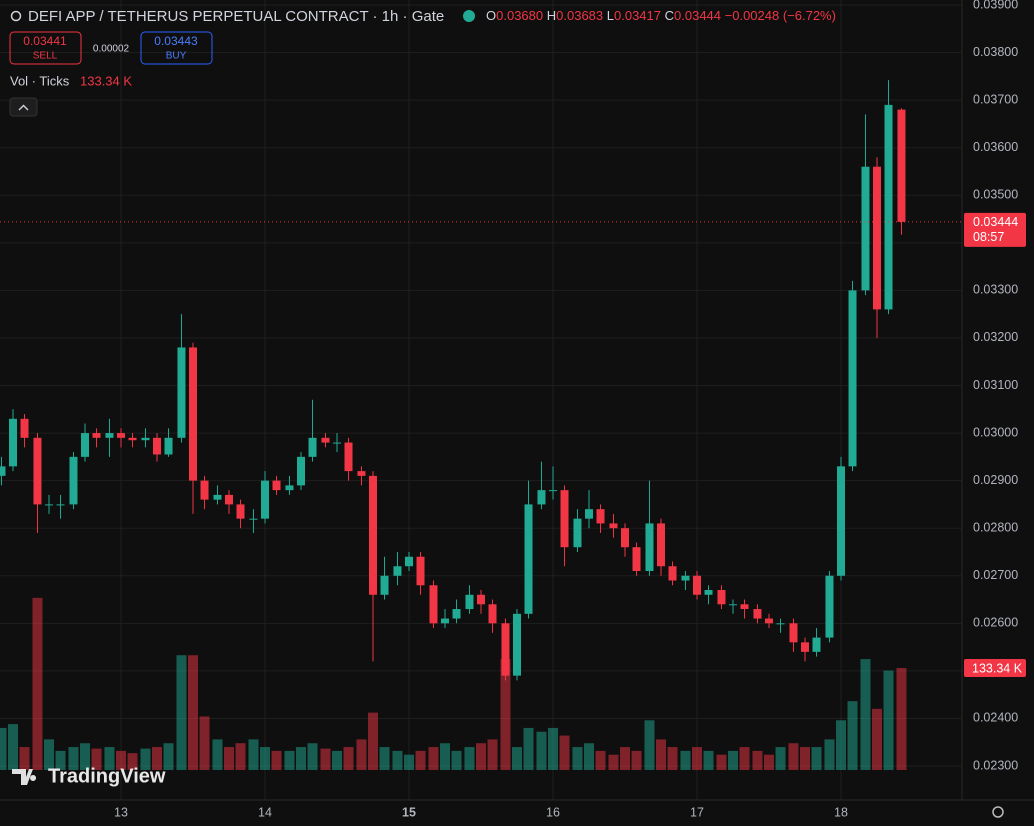 This screenshot has width=1034, height=826. I want to click on y-tick-label: 0.02700, so click(995, 575).